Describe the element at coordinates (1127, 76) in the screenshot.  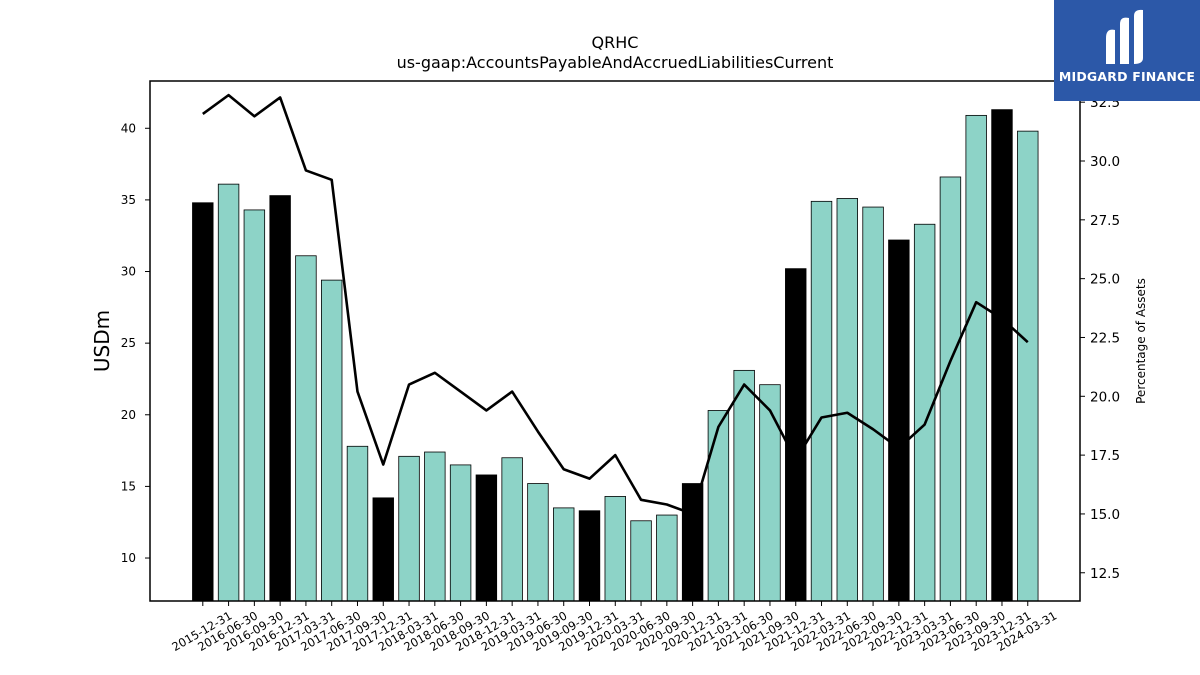
I see `logo-text: MIDGARD FINANCE` at that location.